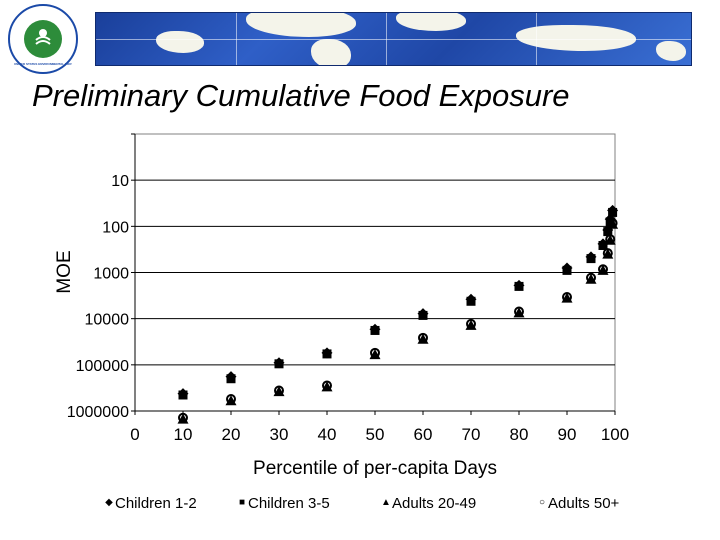 This screenshot has width=720, height=540. What do you see at coordinates (102, 366) in the screenshot?
I see `y-tick-label: 100000` at bounding box center [102, 366].